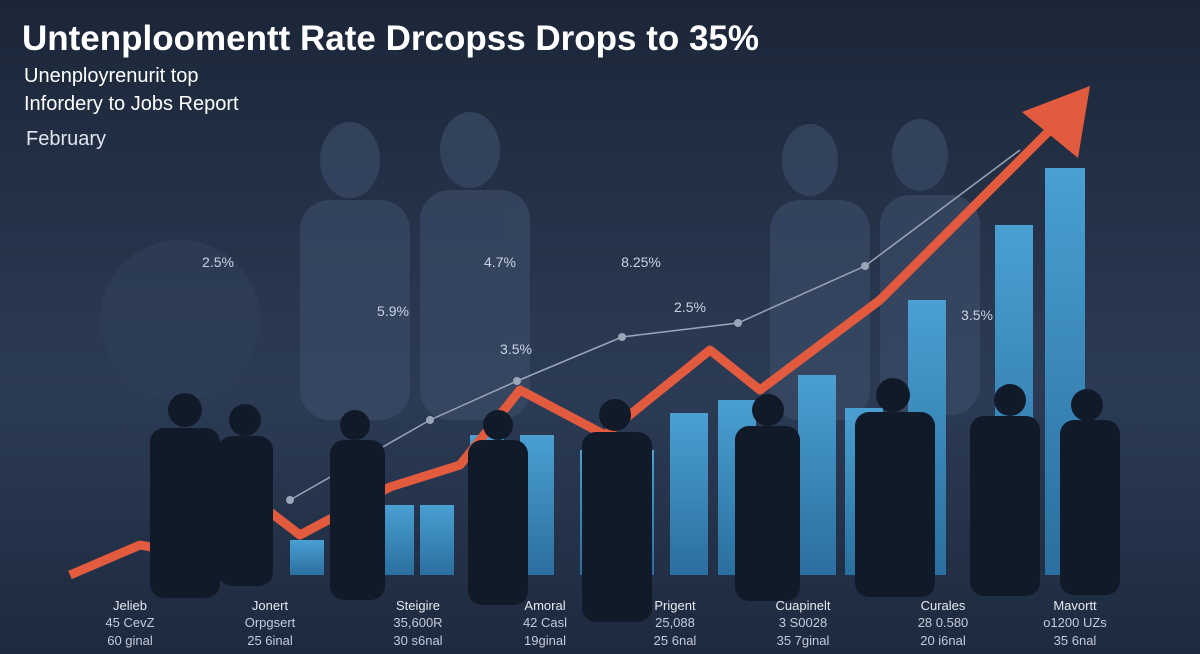 This screenshot has height=654, width=1200. I want to click on column-line: 45 CevZ, so click(129, 622).